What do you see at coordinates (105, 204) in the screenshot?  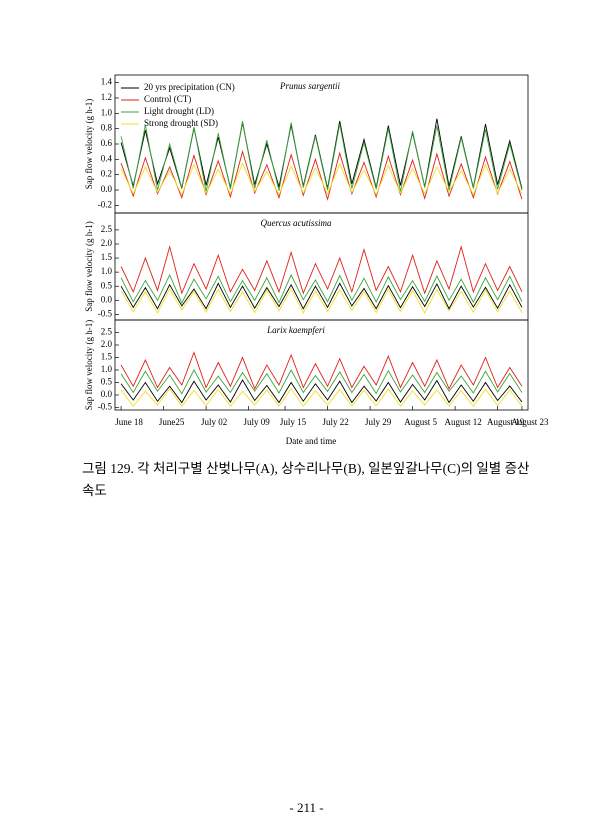 I see `y-tick-label: -0.2` at bounding box center [105, 204].